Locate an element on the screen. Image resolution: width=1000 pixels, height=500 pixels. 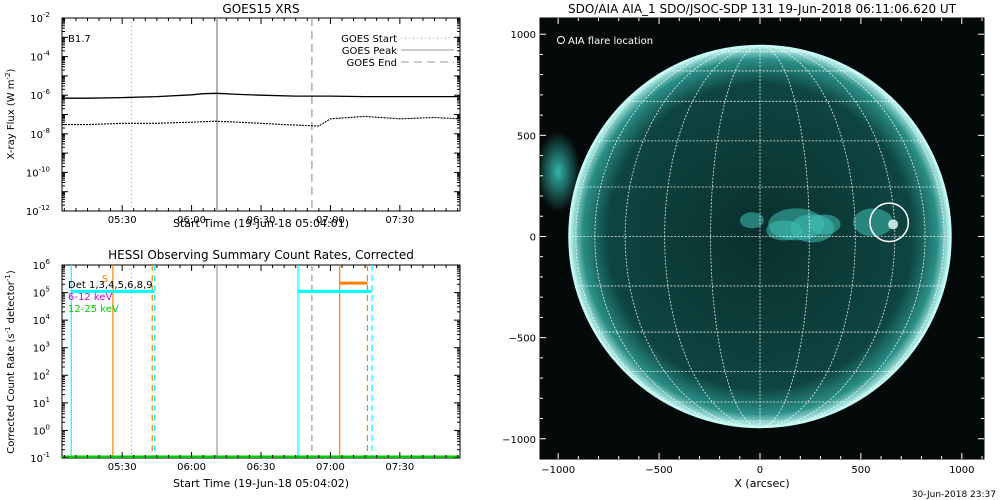
aia-legend: AIA flare location is located at coordinates (605, 41).